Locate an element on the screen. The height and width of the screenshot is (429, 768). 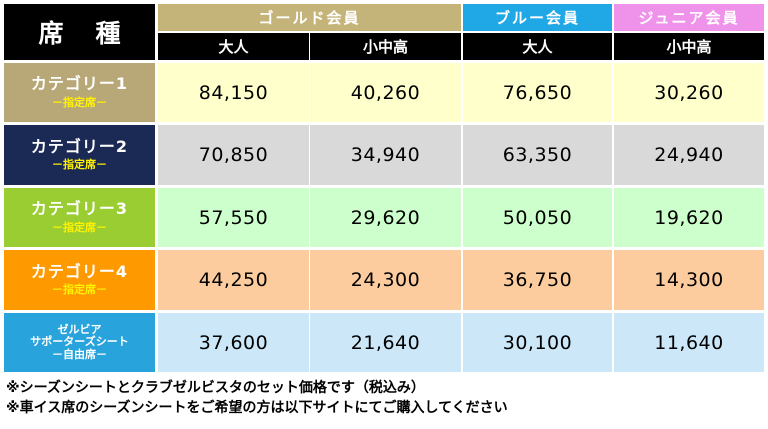
price-cell: 63,350 is located at coordinates (537, 155).